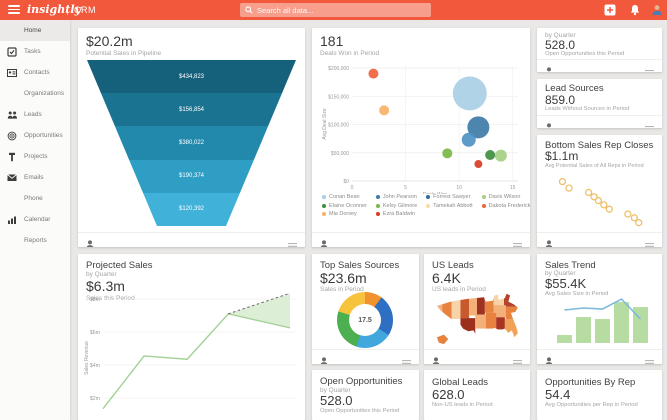 The image size is (667, 420). I want to click on sidebar-item-reports: Reports, so click(35, 240).